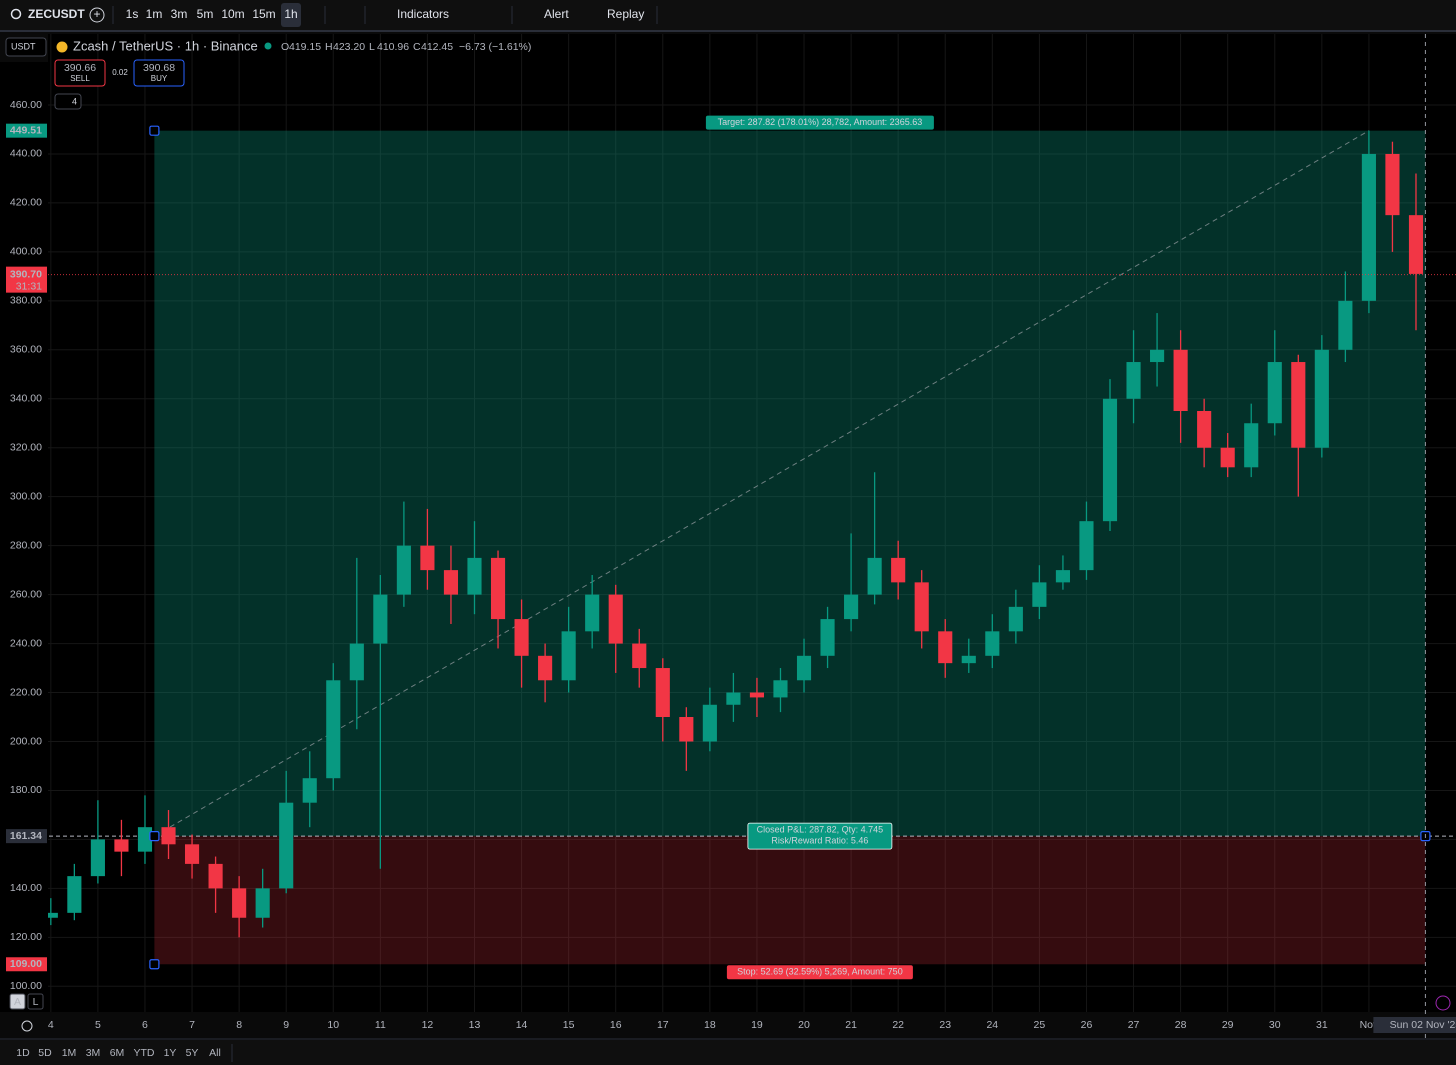 This screenshot has width=1456, height=1065. What do you see at coordinates (192, 1053) in the screenshot?
I see `range-button: 5Y` at bounding box center [192, 1053].